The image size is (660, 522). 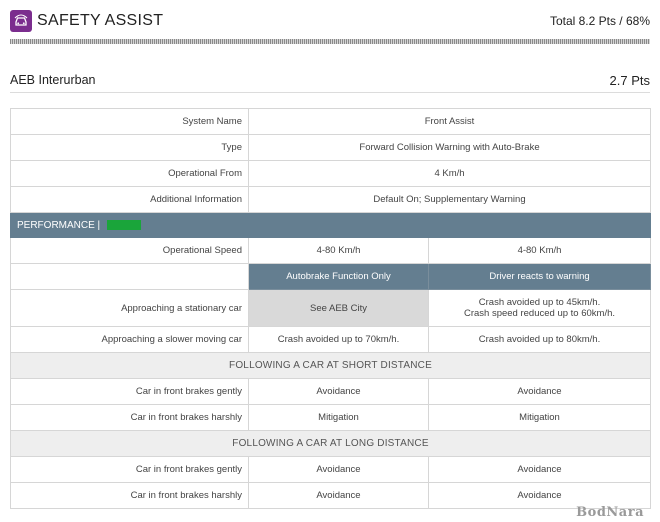 What do you see at coordinates (539, 276) in the screenshot?
I see `column-header-driver: Driver reacts to warning` at bounding box center [539, 276].